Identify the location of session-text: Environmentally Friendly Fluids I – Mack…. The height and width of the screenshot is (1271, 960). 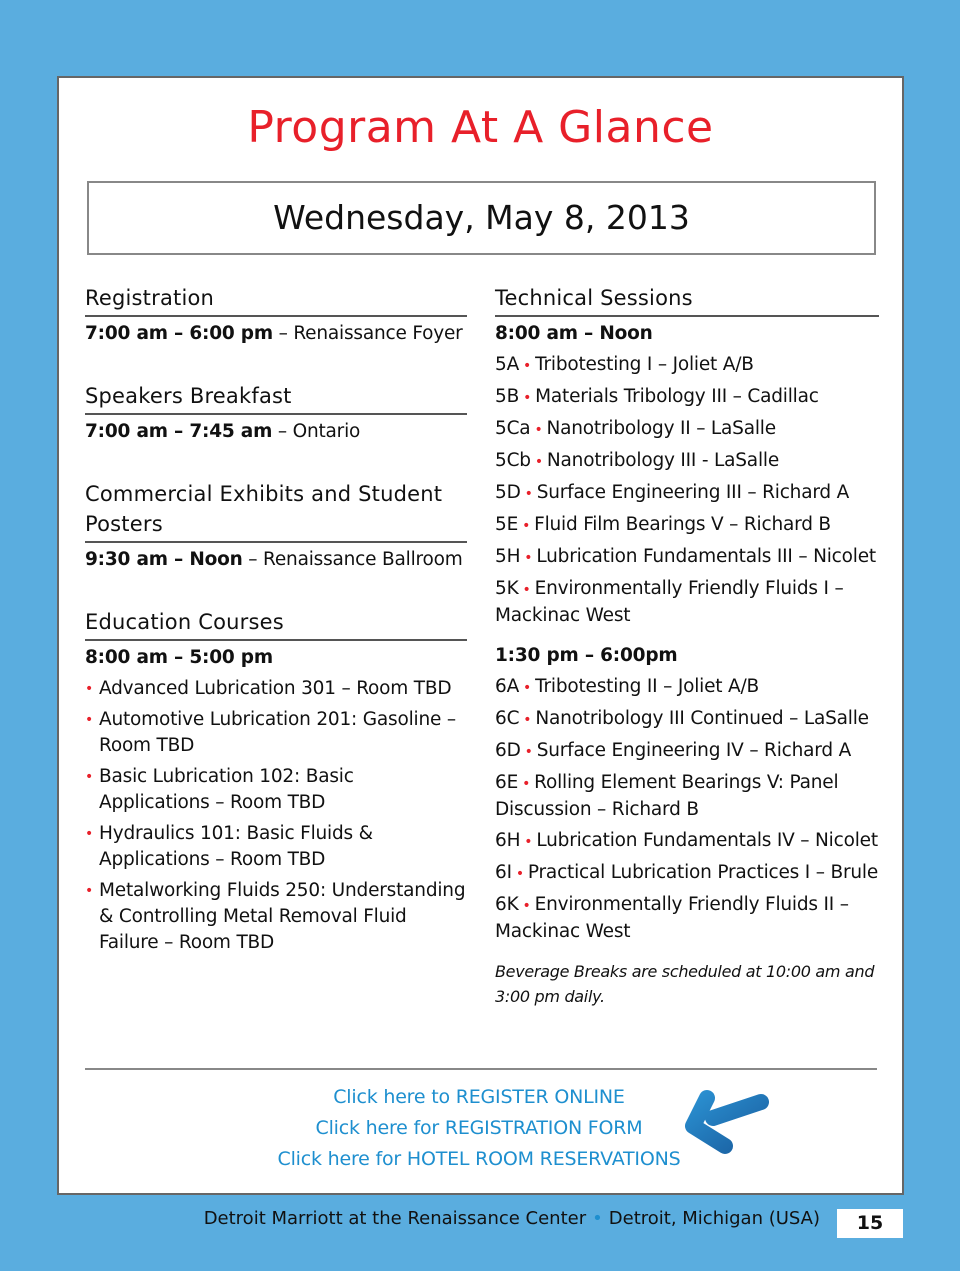
(669, 602).